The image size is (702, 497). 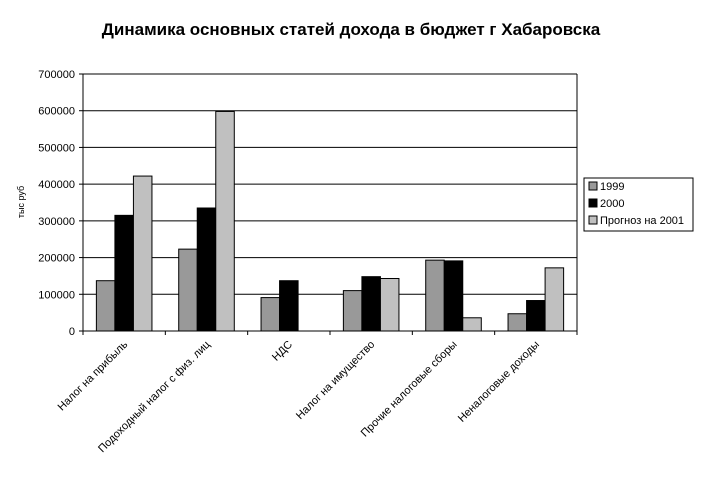 I want to click on y-tick-label: 500000, so click(x=56, y=148).